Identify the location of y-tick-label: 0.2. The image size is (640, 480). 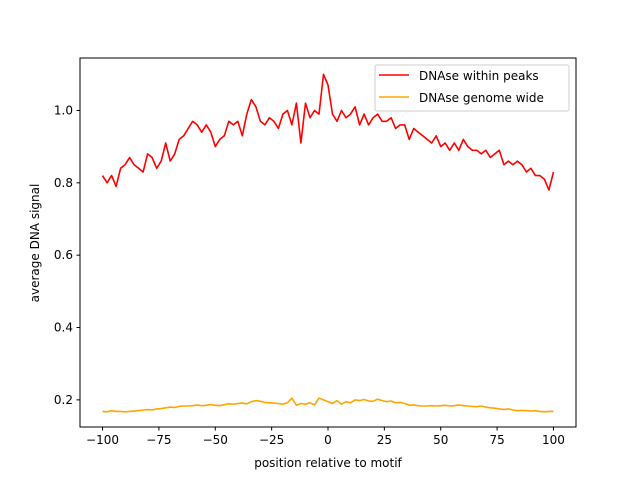
(63, 400).